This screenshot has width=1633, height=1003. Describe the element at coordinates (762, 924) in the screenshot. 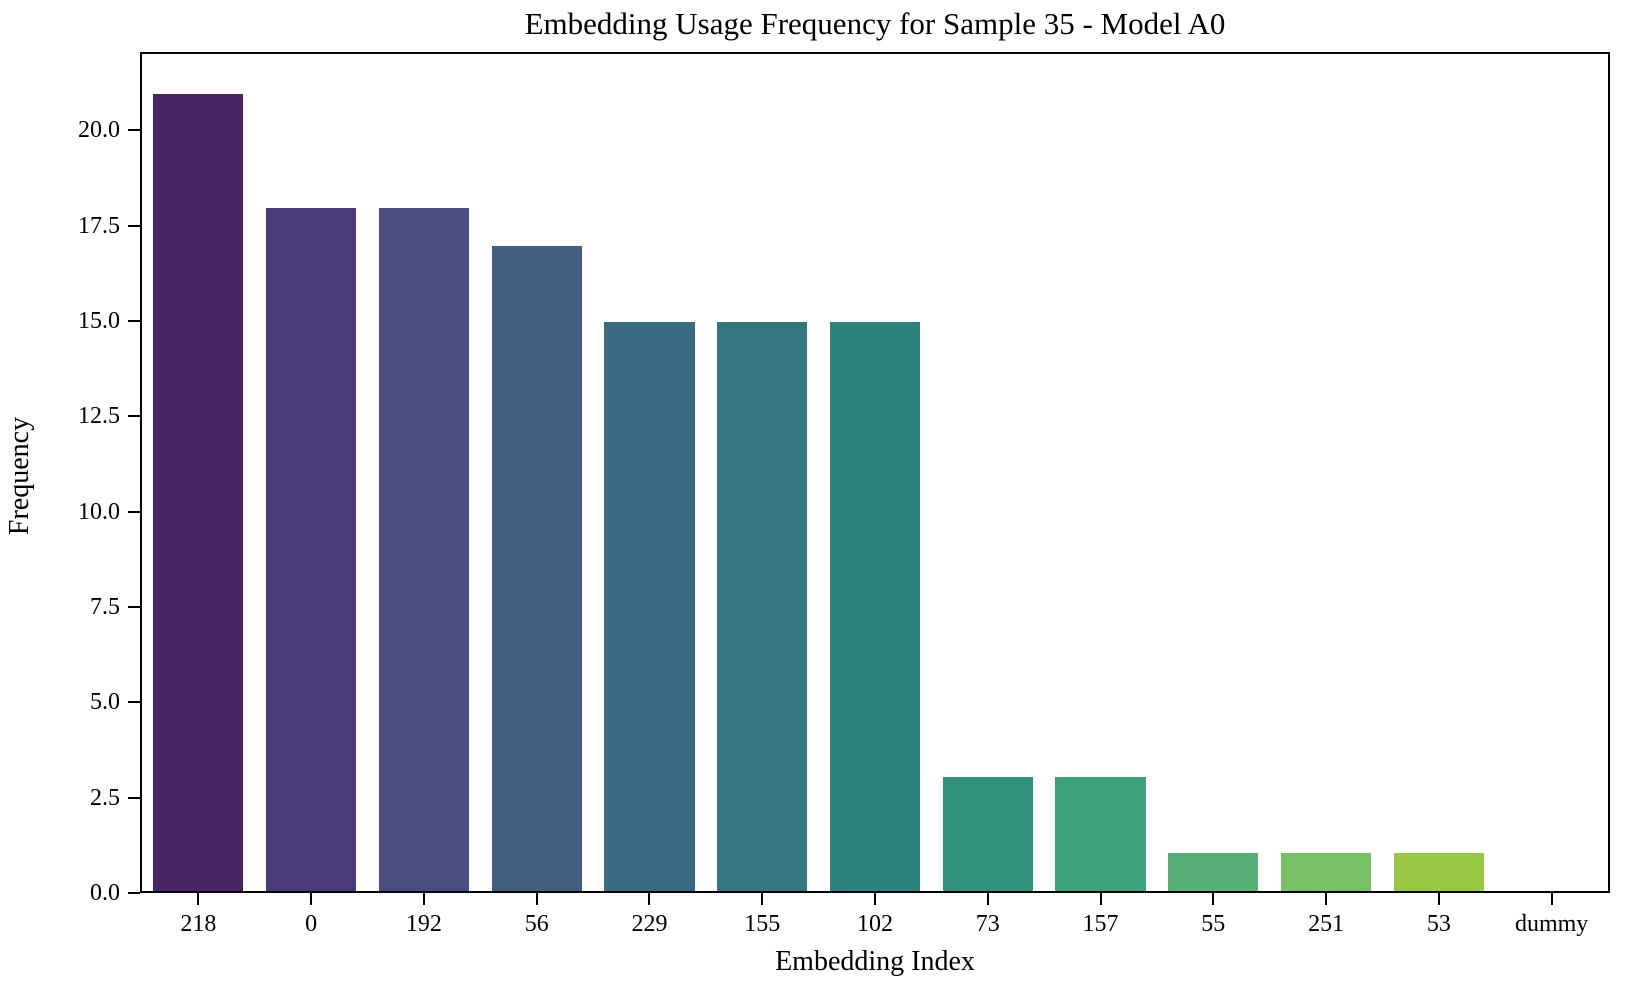

I see `x-tick-label-155: 155` at that location.